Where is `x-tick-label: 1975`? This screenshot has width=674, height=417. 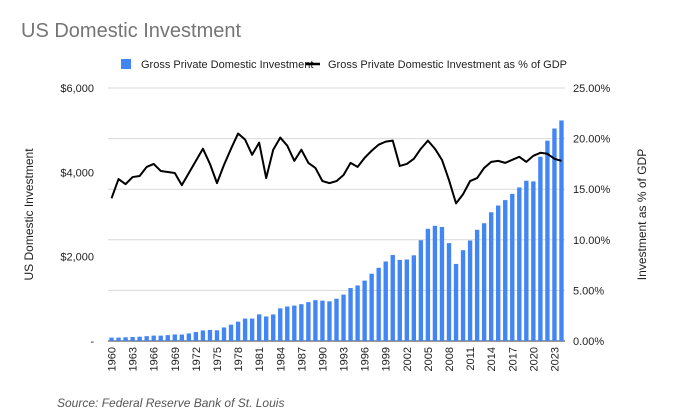 x-tick-label: 1975 is located at coordinates (218, 359).